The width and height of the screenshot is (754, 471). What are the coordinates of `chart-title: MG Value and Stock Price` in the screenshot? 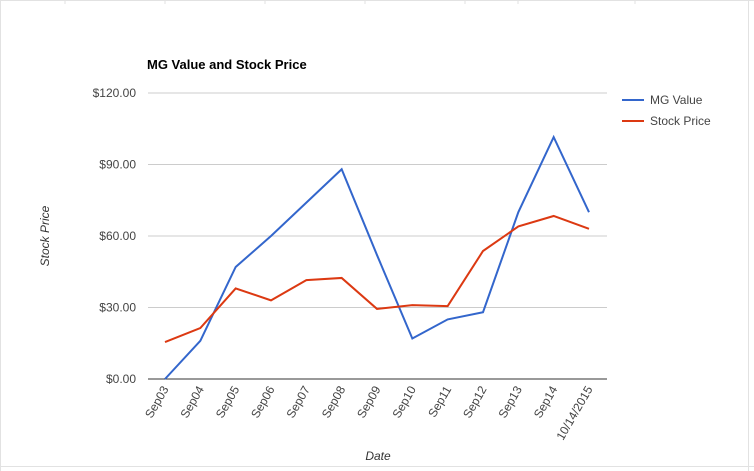 It's located at (227, 64).